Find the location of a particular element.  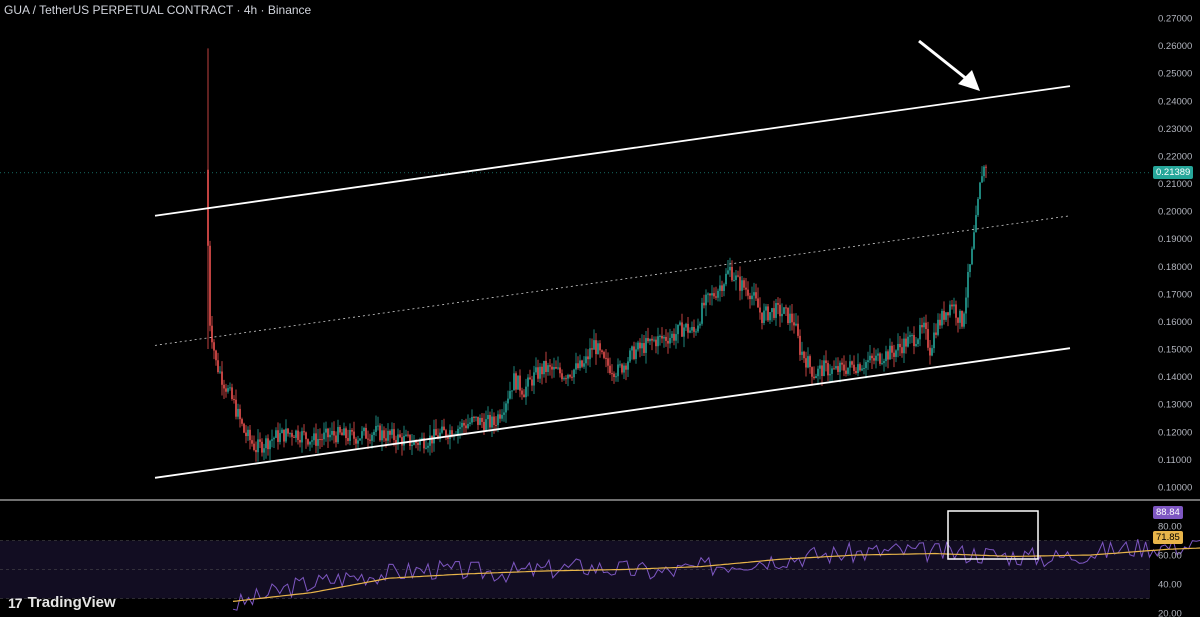

arrow-annotation is located at coordinates (943, 60).